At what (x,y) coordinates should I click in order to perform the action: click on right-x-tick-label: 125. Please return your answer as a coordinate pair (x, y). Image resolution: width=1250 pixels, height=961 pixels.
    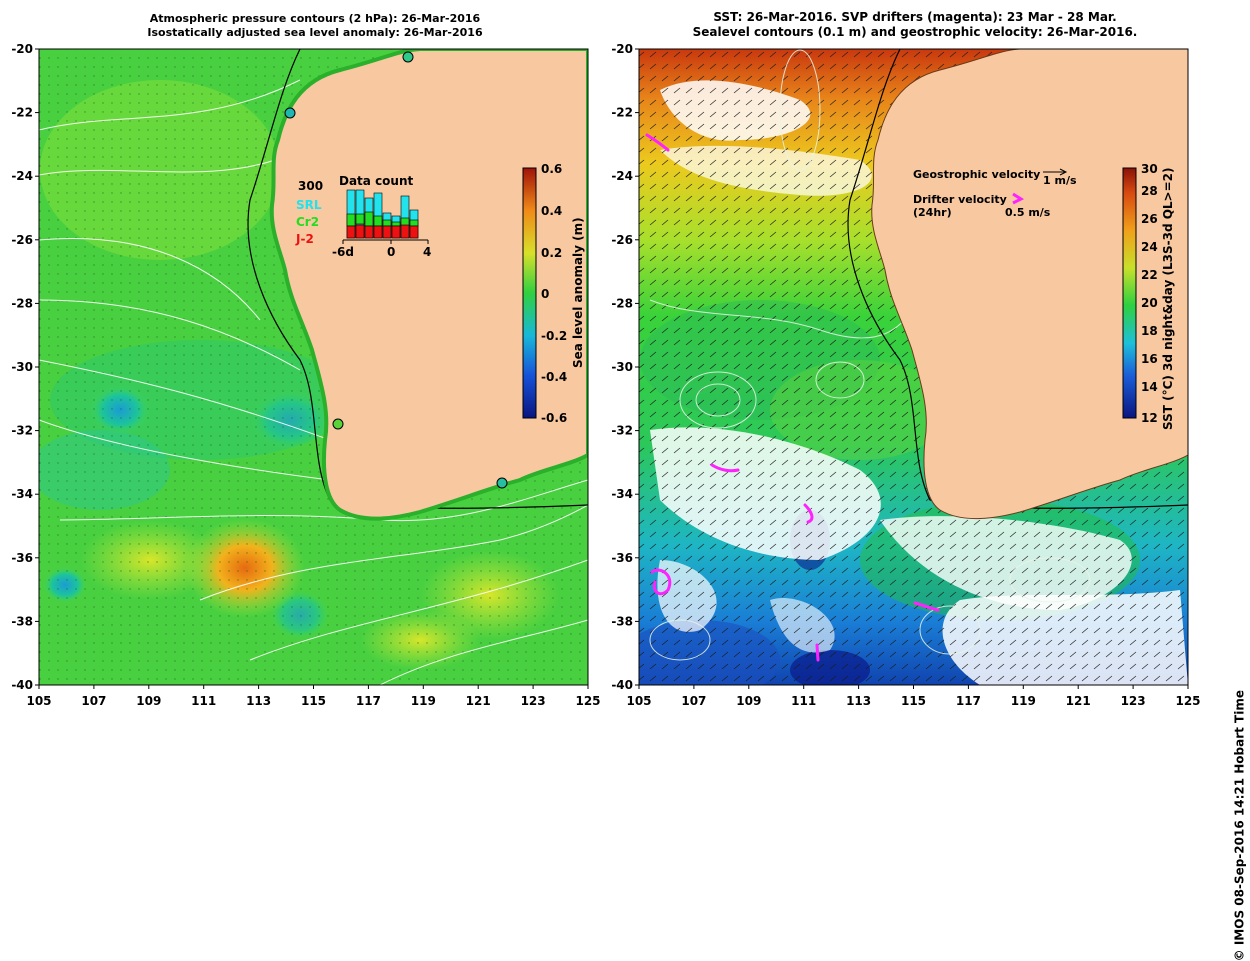
    Looking at the image, I should click on (1187, 701).